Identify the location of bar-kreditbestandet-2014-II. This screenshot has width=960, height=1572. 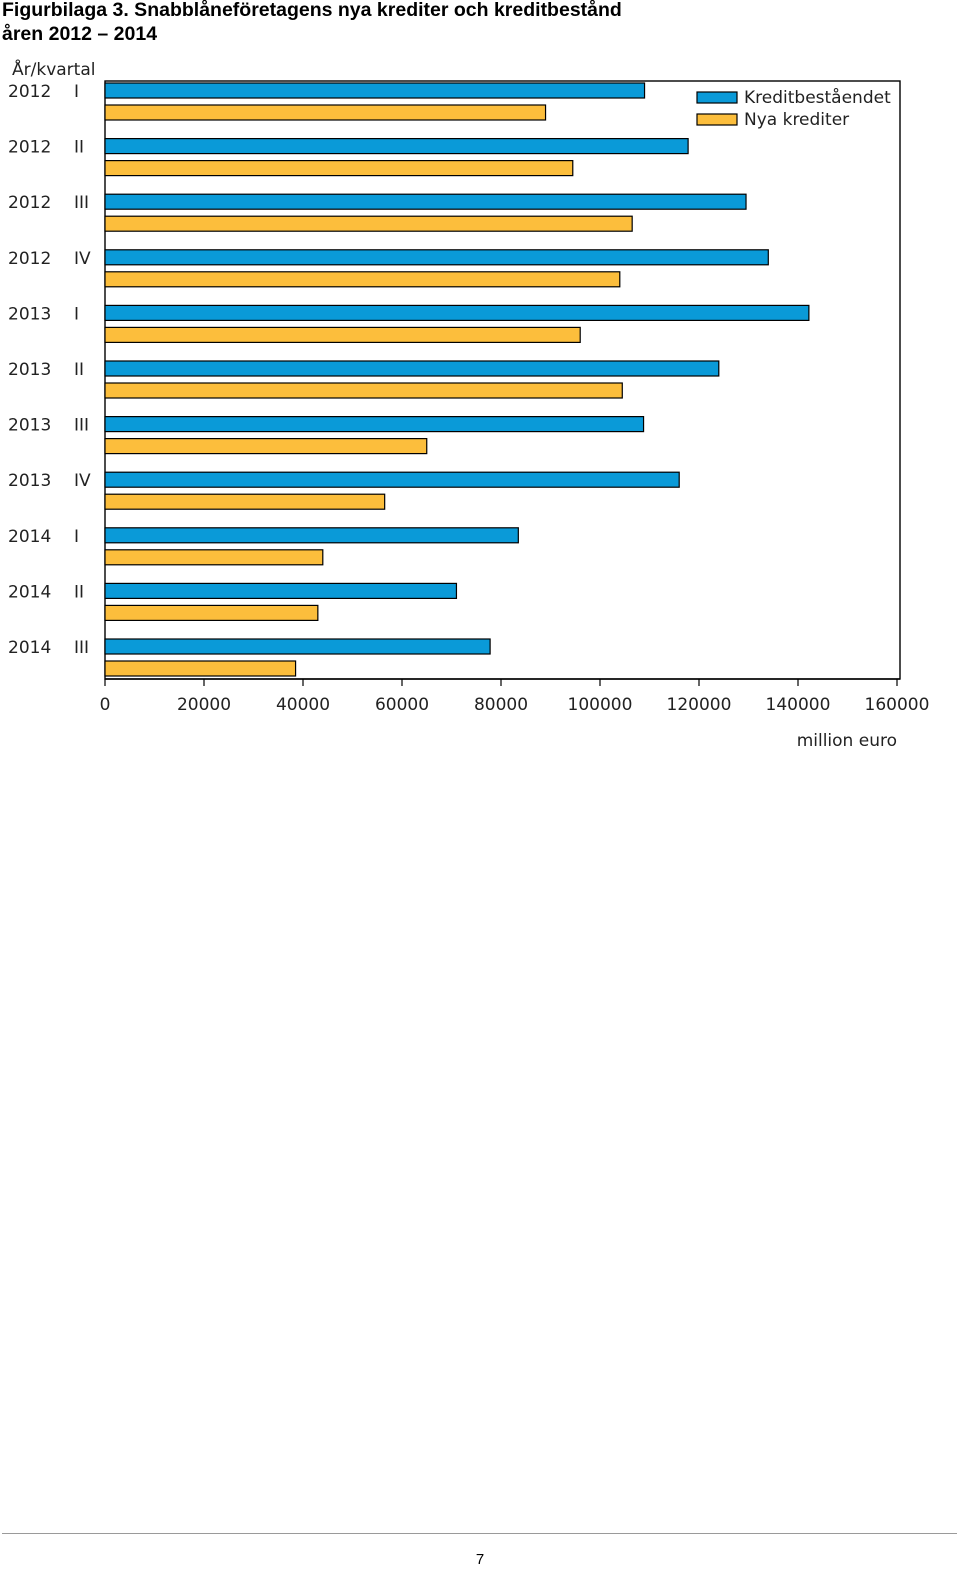
(281, 591).